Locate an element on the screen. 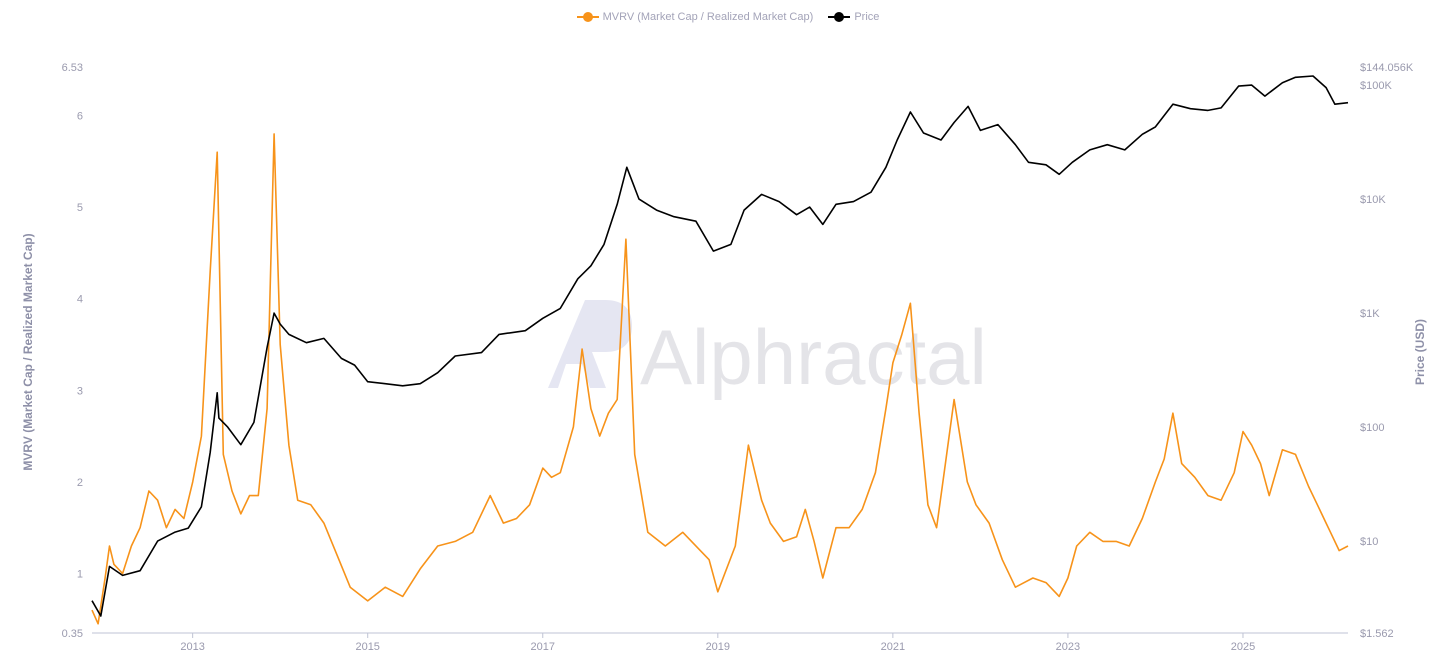  y-tick-label-left: 3 is located at coordinates (80, 391).